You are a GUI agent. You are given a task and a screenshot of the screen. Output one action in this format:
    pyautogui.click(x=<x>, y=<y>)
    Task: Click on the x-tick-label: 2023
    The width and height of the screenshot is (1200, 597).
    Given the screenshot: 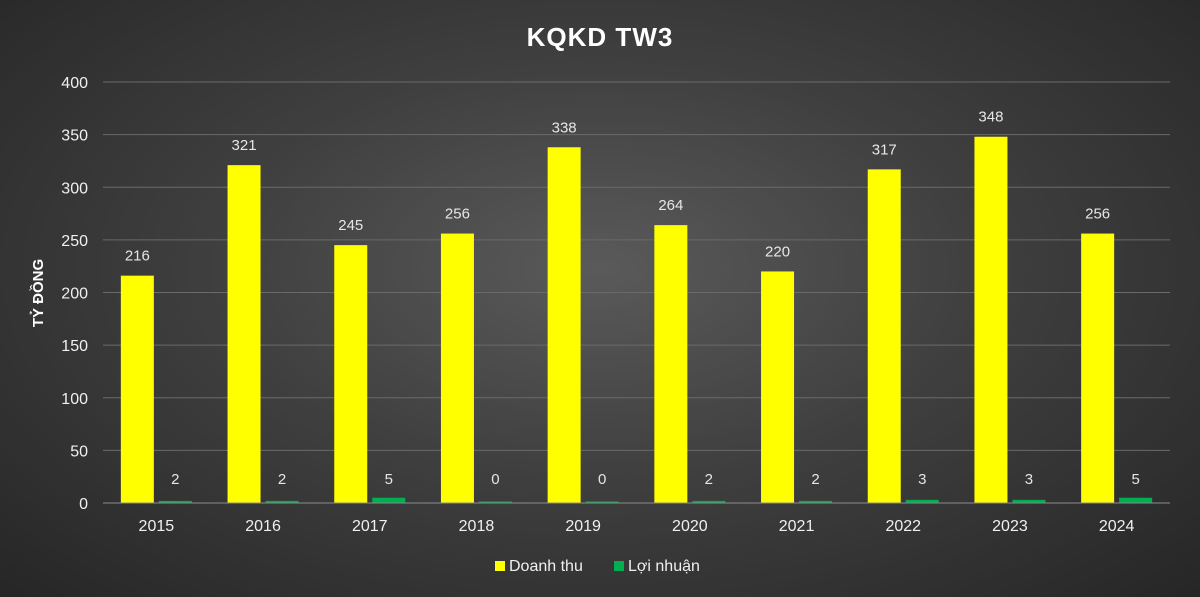 What is the action you would take?
    pyautogui.click(x=1010, y=526)
    